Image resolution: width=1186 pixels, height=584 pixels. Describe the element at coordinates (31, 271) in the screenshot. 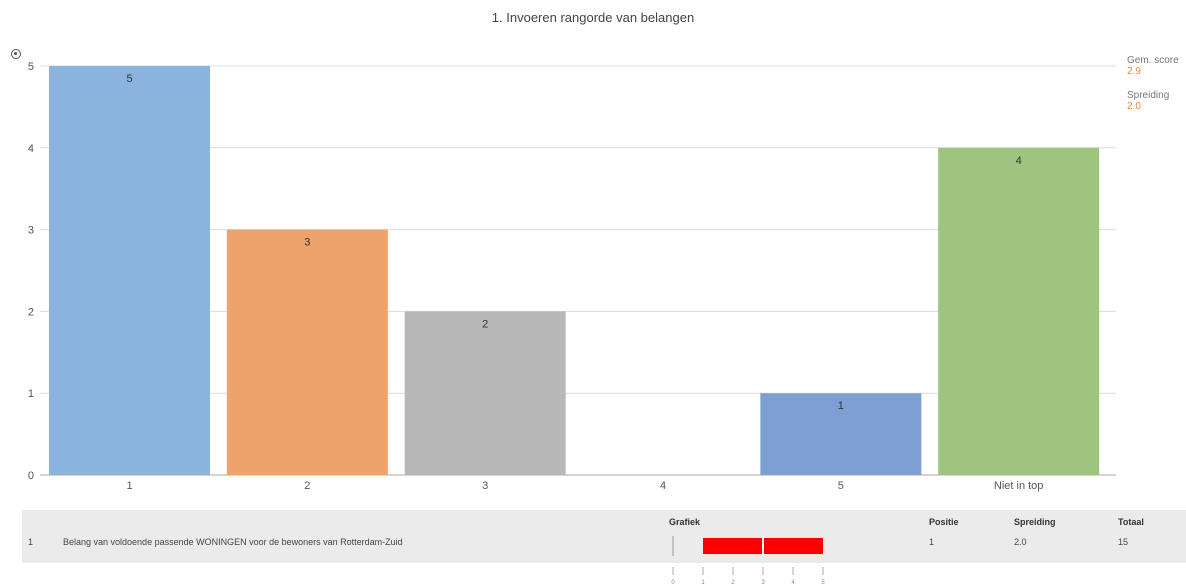

I see `y-axis-ticks: 0 1 2 3 4 5` at that location.